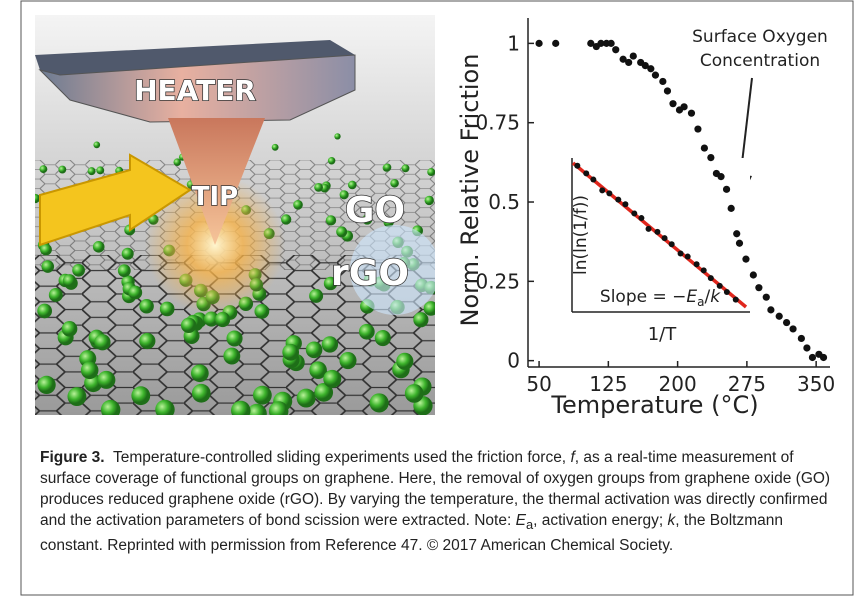 This screenshot has height=606, width=855. What do you see at coordinates (608, 384) in the screenshot?
I see `x-tick-label: 125` at bounding box center [608, 384].